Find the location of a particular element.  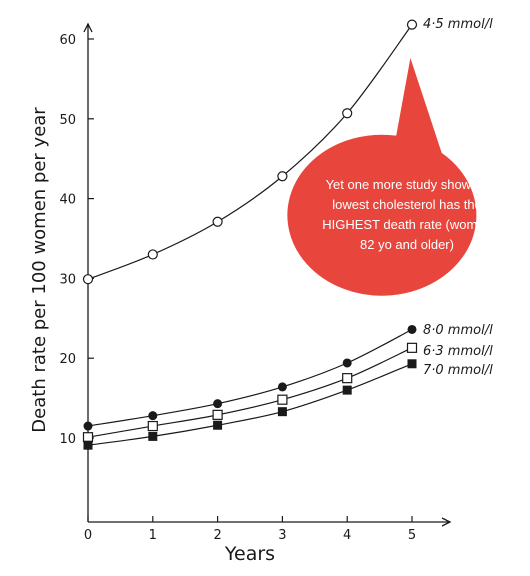

x-axis-arrow is located at coordinates (446, 522).